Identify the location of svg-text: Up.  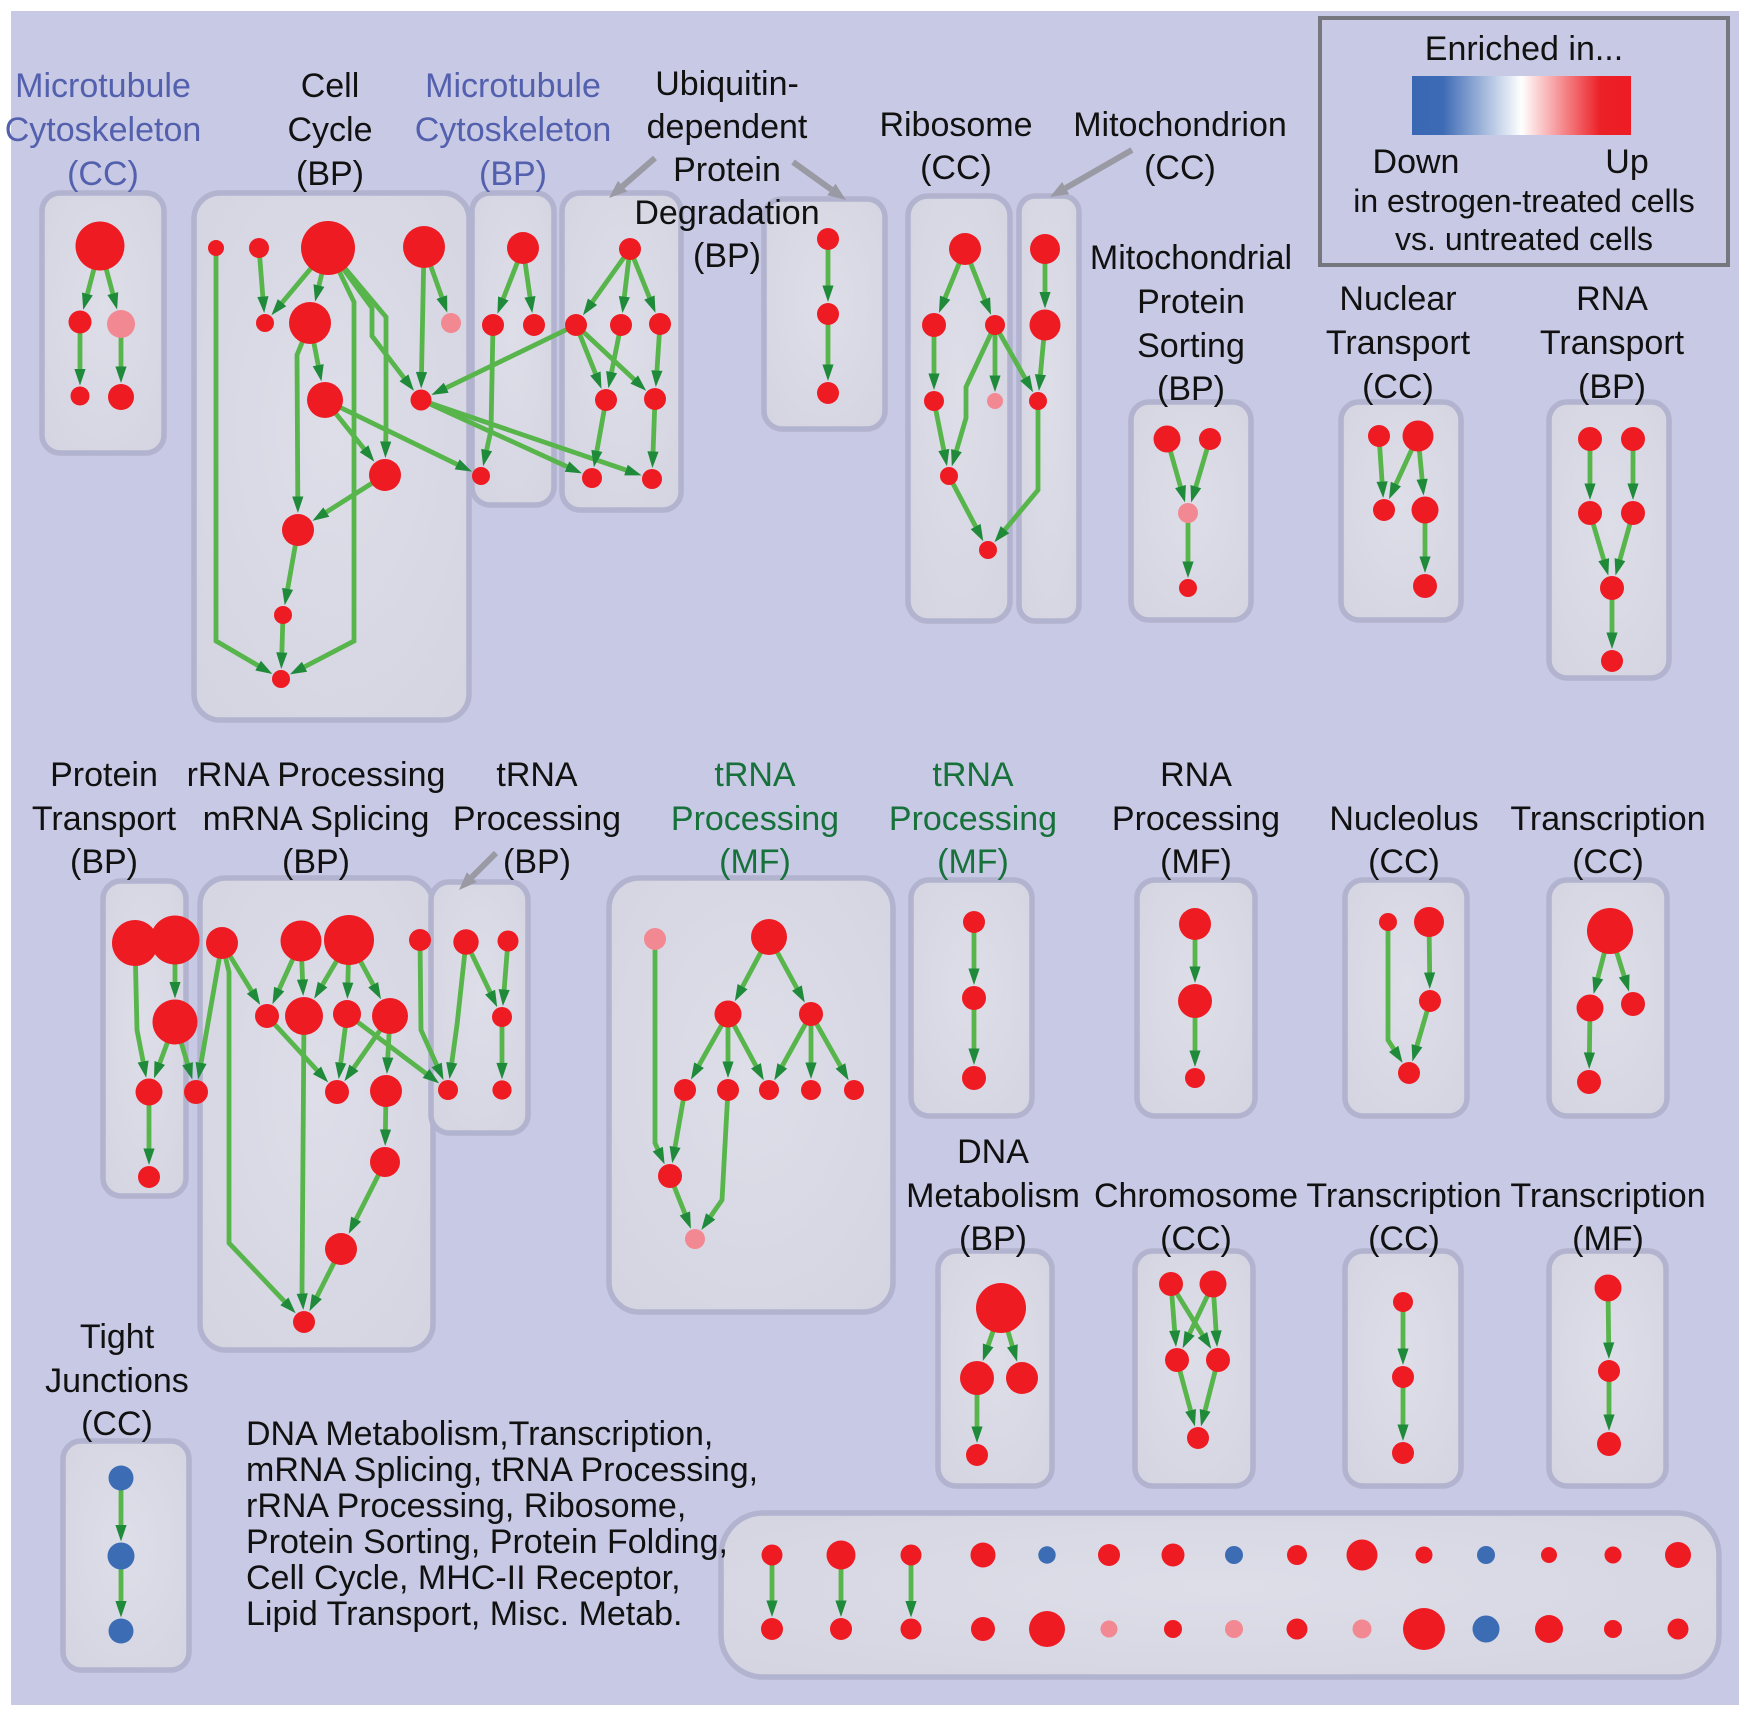
(1626, 162).